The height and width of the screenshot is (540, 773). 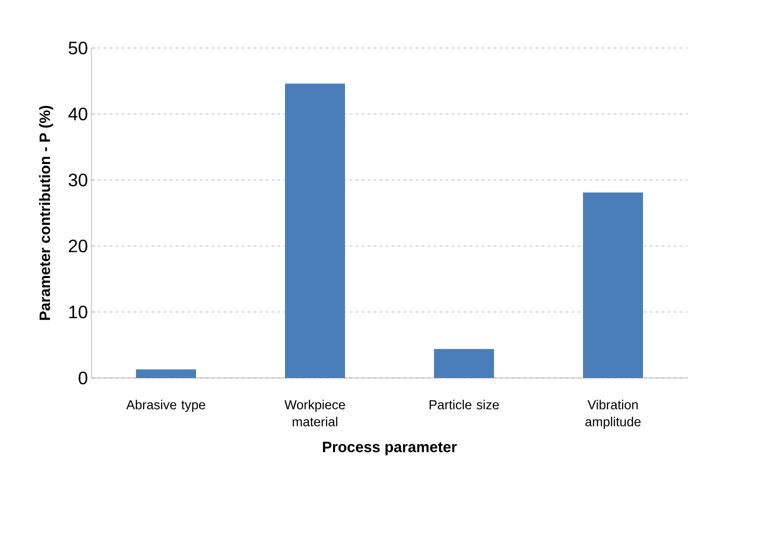 What do you see at coordinates (78, 312) in the screenshot?
I see `y-tick-label: 10` at bounding box center [78, 312].